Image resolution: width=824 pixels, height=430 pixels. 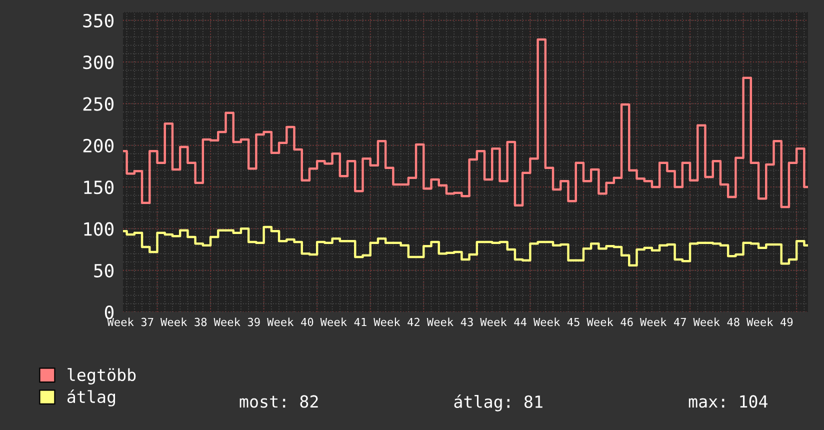 What do you see at coordinates (343, 322) in the screenshot?
I see `x-tick-label: Week 41` at bounding box center [343, 322].